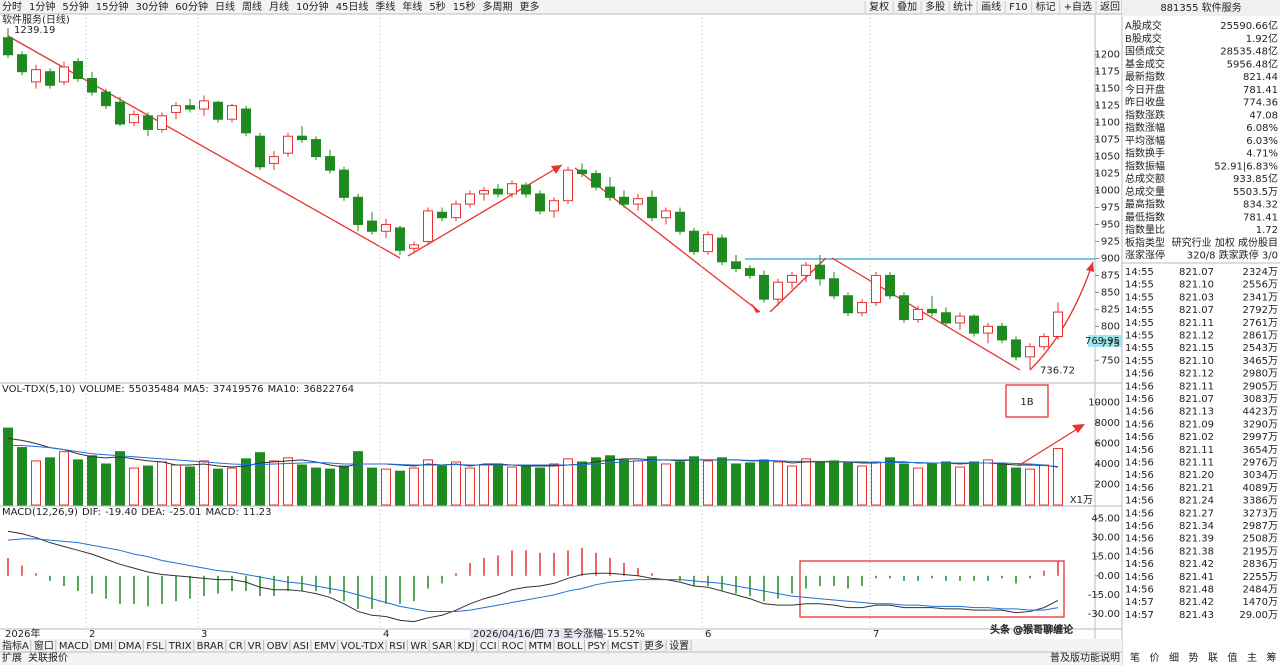 Image resolution: width=1280 pixels, height=669 pixels. What do you see at coordinates (1196, 513) in the screenshot?
I see `tick-price: 821.27` at bounding box center [1196, 513].